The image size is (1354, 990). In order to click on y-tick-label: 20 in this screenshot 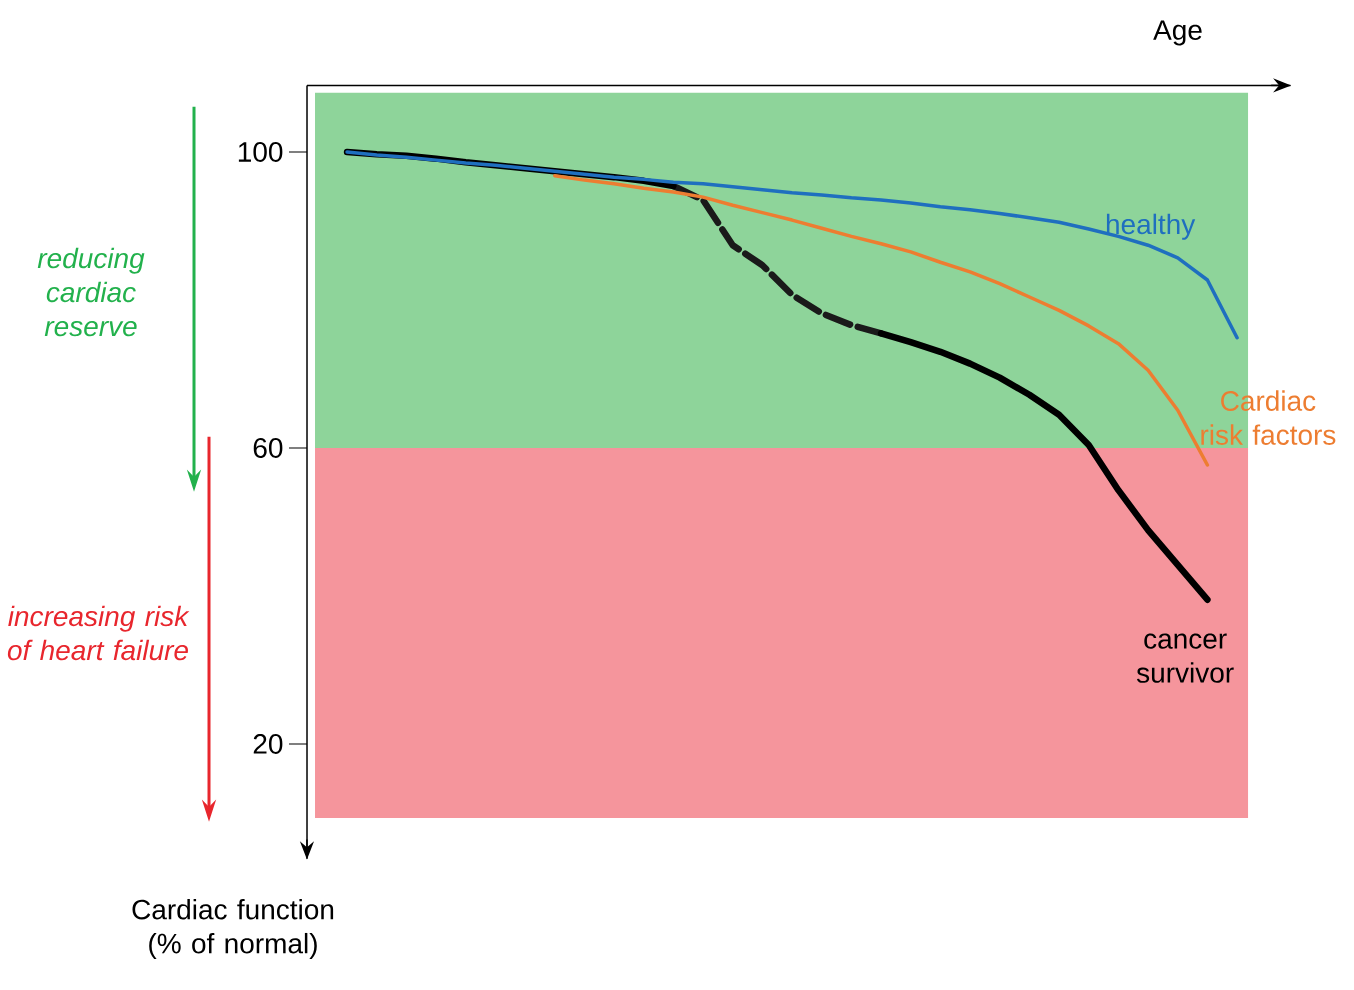, I will do `click(268, 744)`.